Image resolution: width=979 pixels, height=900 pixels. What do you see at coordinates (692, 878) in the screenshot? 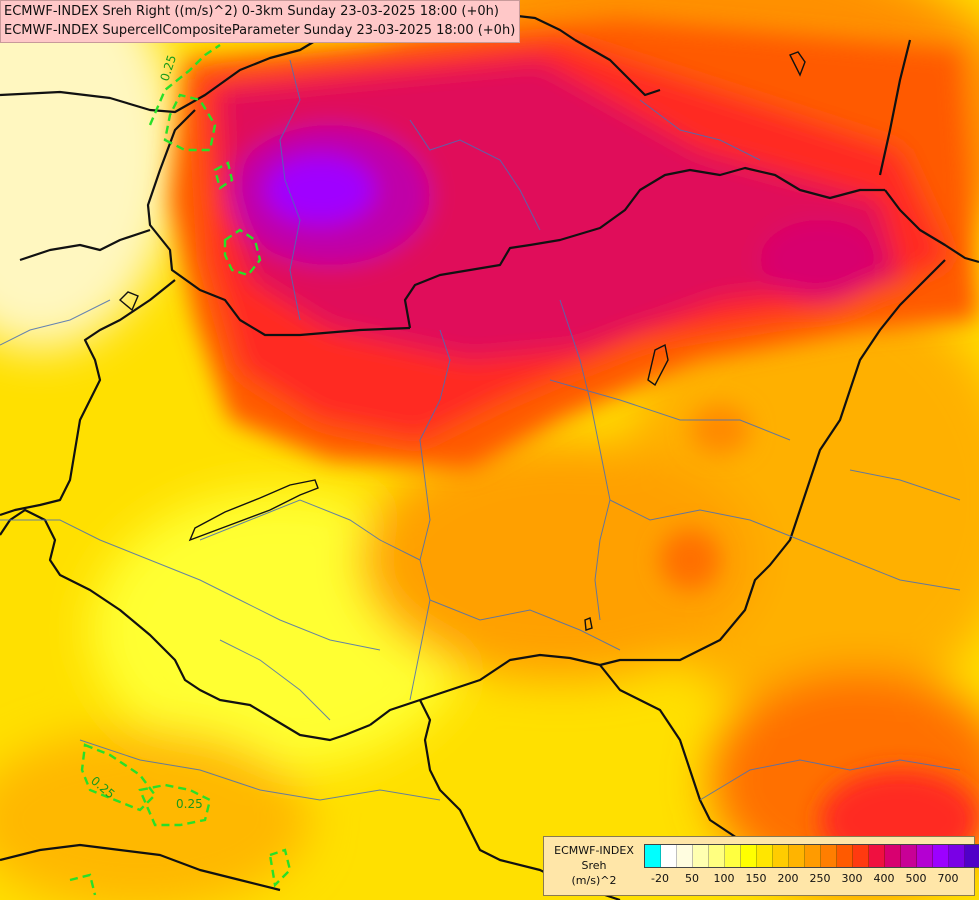
I see `legend-tick-label: 50` at bounding box center [692, 878].